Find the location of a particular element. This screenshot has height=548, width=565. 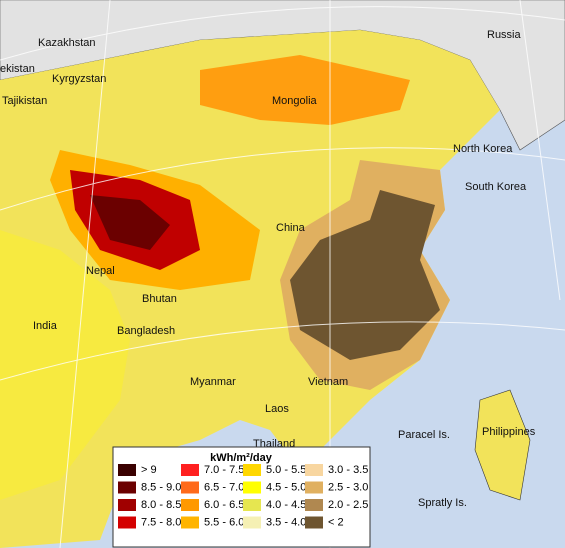

legend-label: 6.0 - 6.5 is located at coordinates (224, 505).